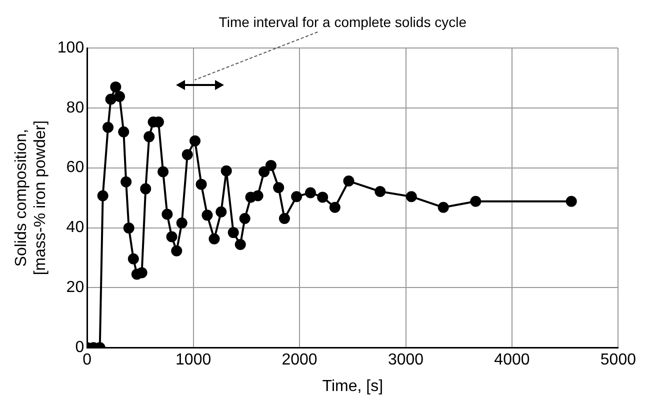 This screenshot has width=647, height=408. Describe the element at coordinates (79, 347) in the screenshot. I see `y-tick-label: 0` at that location.